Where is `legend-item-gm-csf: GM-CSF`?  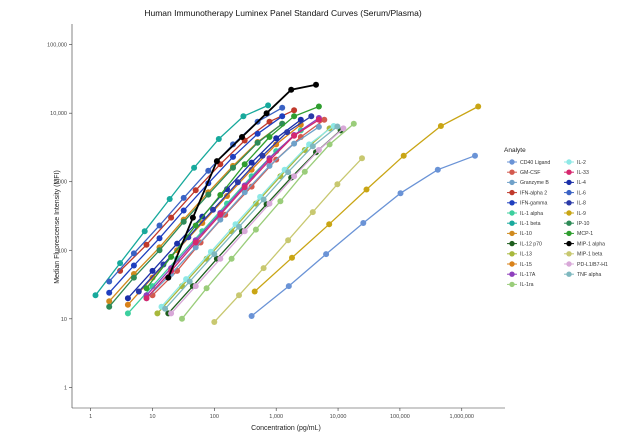
legend-item-gm-csf: GM-CSF is located at coordinates (523, 172).